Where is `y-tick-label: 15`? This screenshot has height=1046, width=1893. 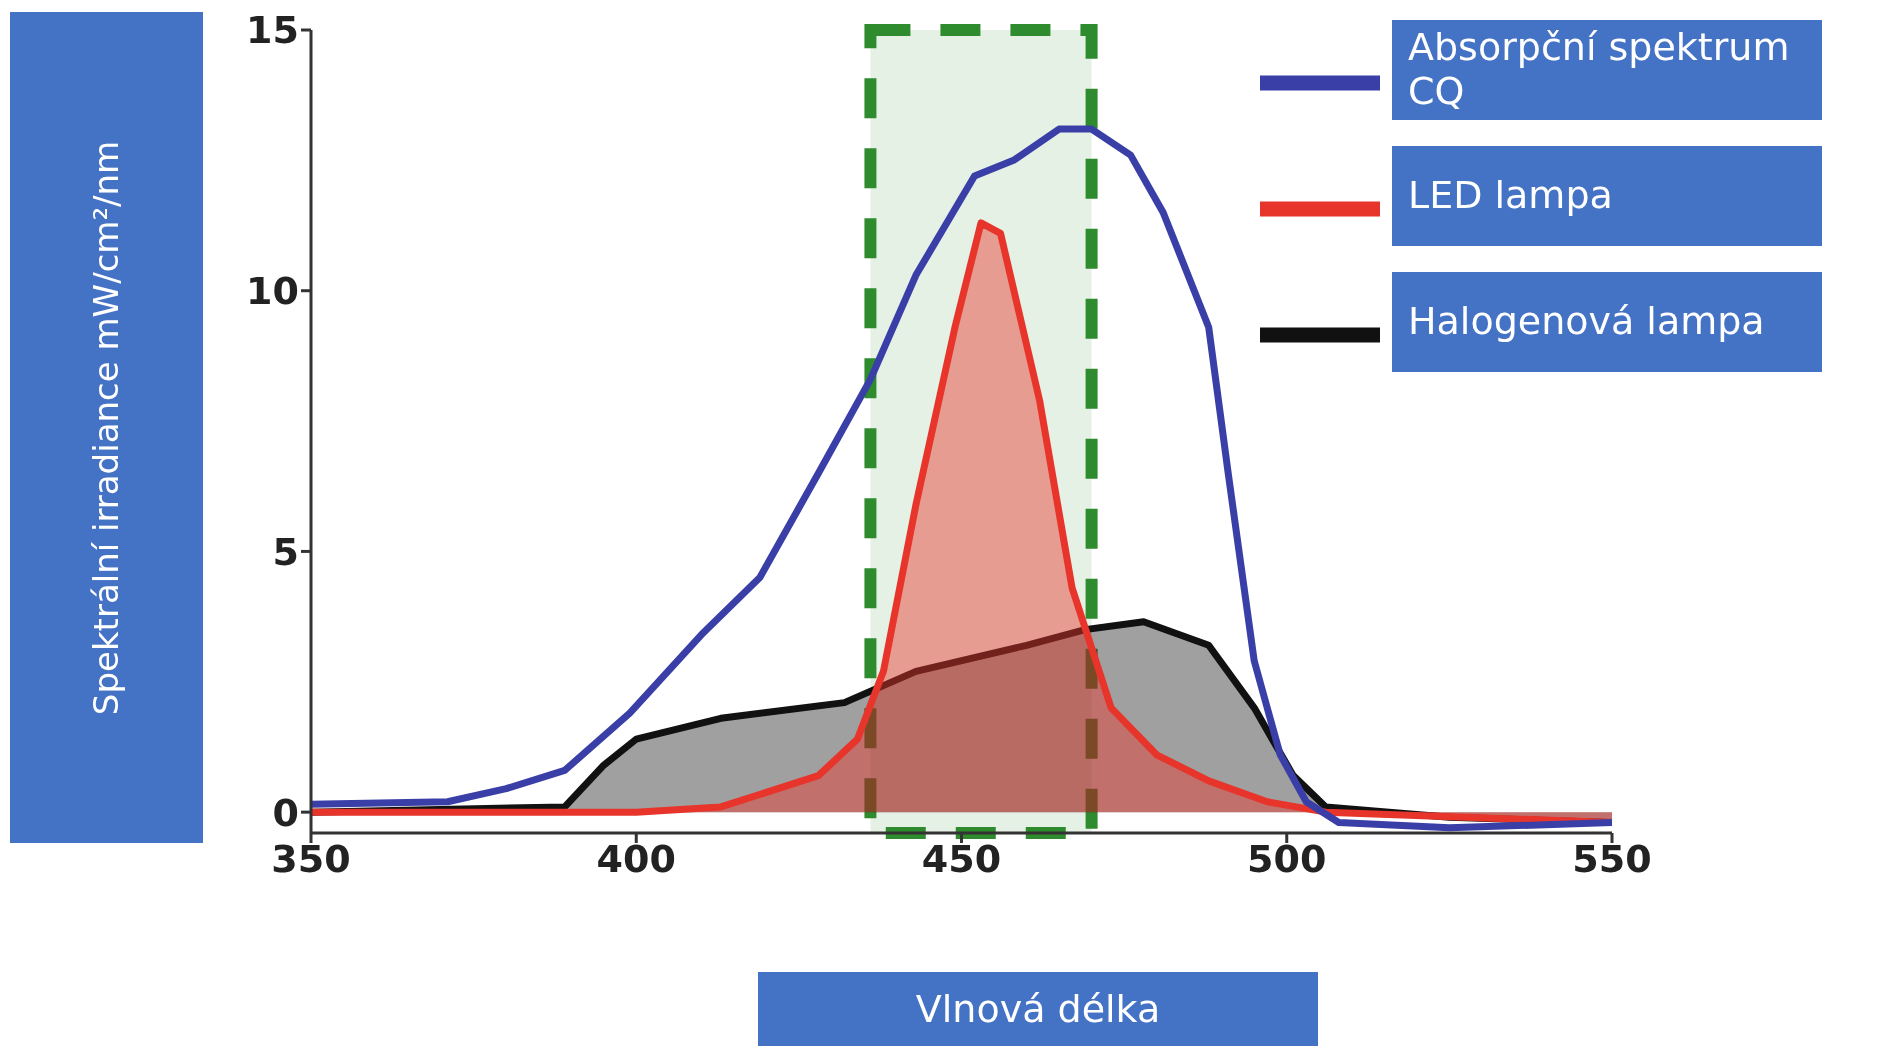
y-tick-label: 15 is located at coordinates (272, 30).